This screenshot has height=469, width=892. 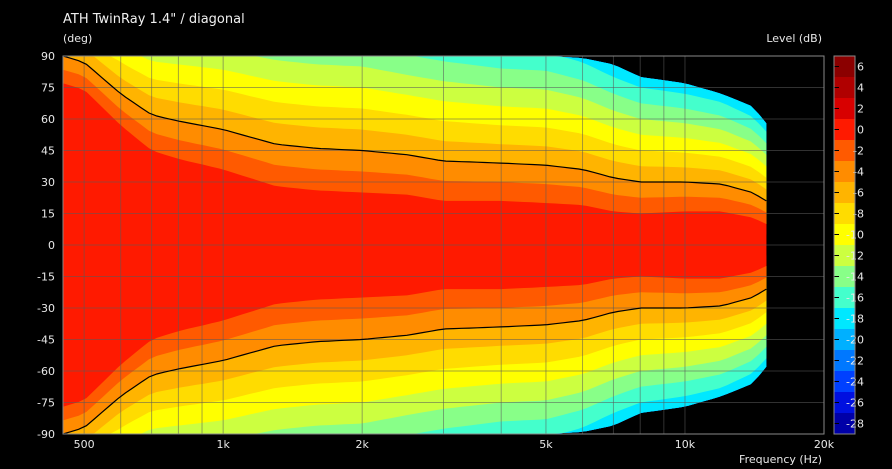 I want to click on x-tick-label: 1k, so click(x=223, y=444).